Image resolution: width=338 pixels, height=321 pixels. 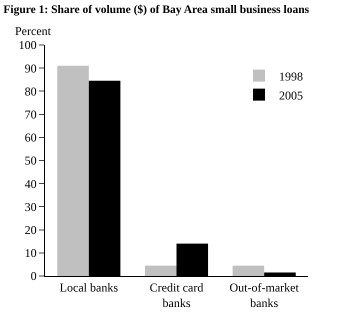 I want to click on y-tick-label: 10, so click(x=30, y=253).